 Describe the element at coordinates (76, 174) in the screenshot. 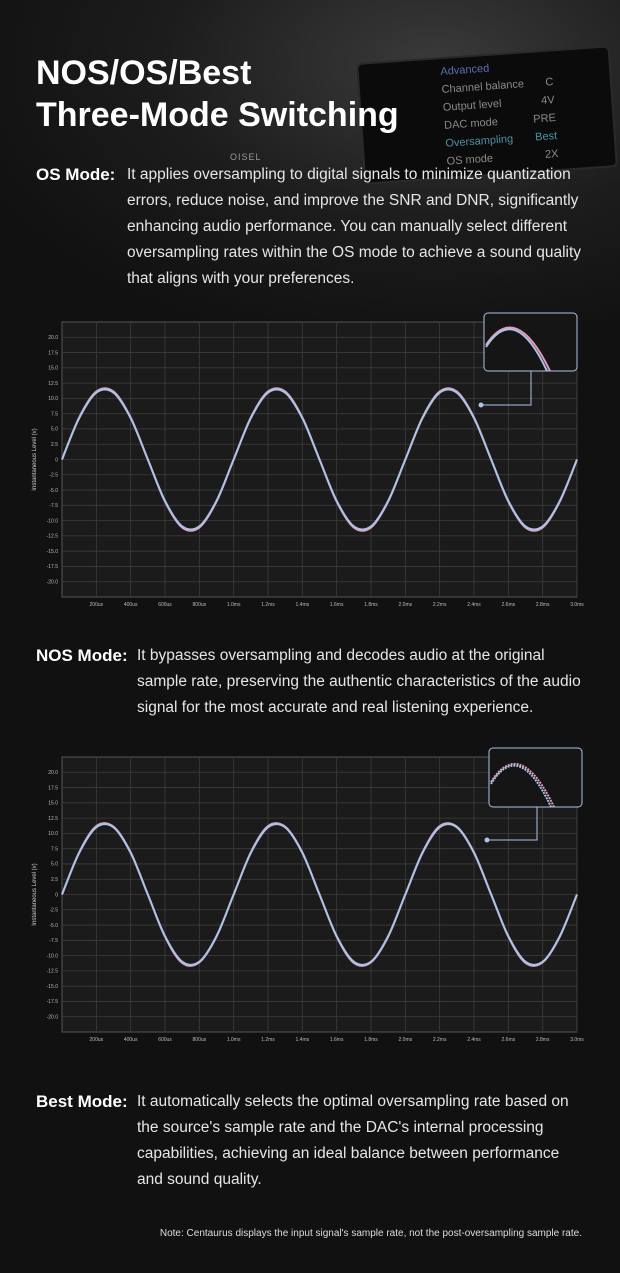

I see `section-heading: OS Mode:` at that location.